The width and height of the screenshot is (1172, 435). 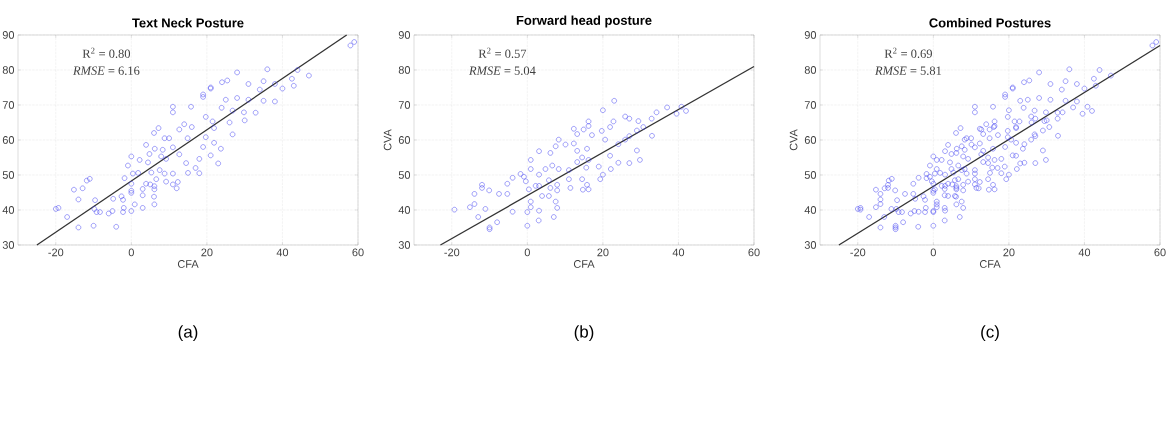 I want to click on annotation: RMSE = 5.04, so click(x=502, y=70).